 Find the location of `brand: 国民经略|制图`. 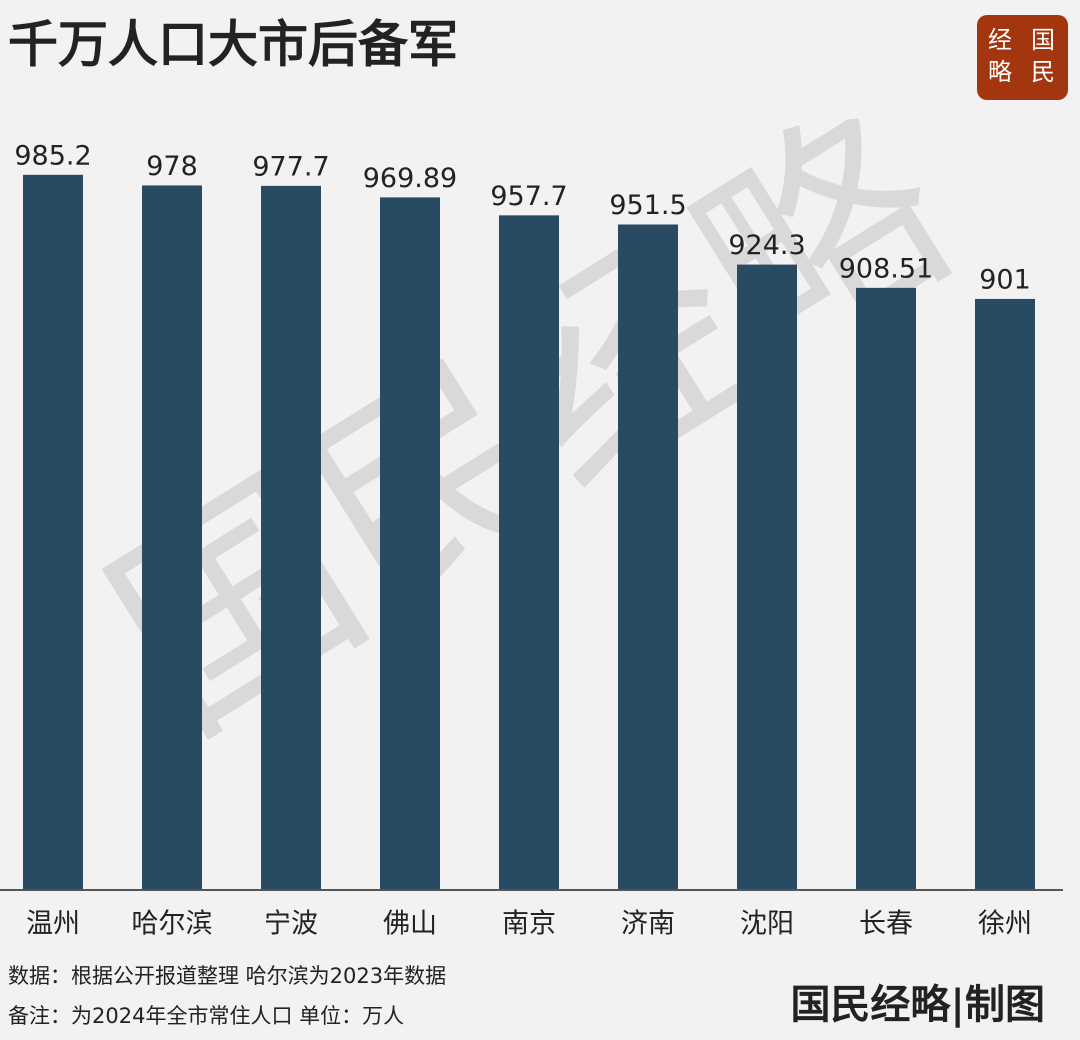

brand: 国民经略|制图 is located at coordinates (917, 1004).